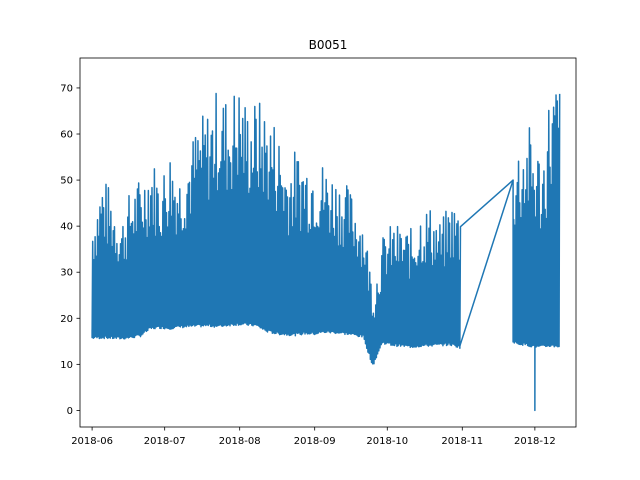 This screenshot has width=640, height=480. What do you see at coordinates (486, 263) in the screenshot?
I see `series-gap-connector` at bounding box center [486, 263].